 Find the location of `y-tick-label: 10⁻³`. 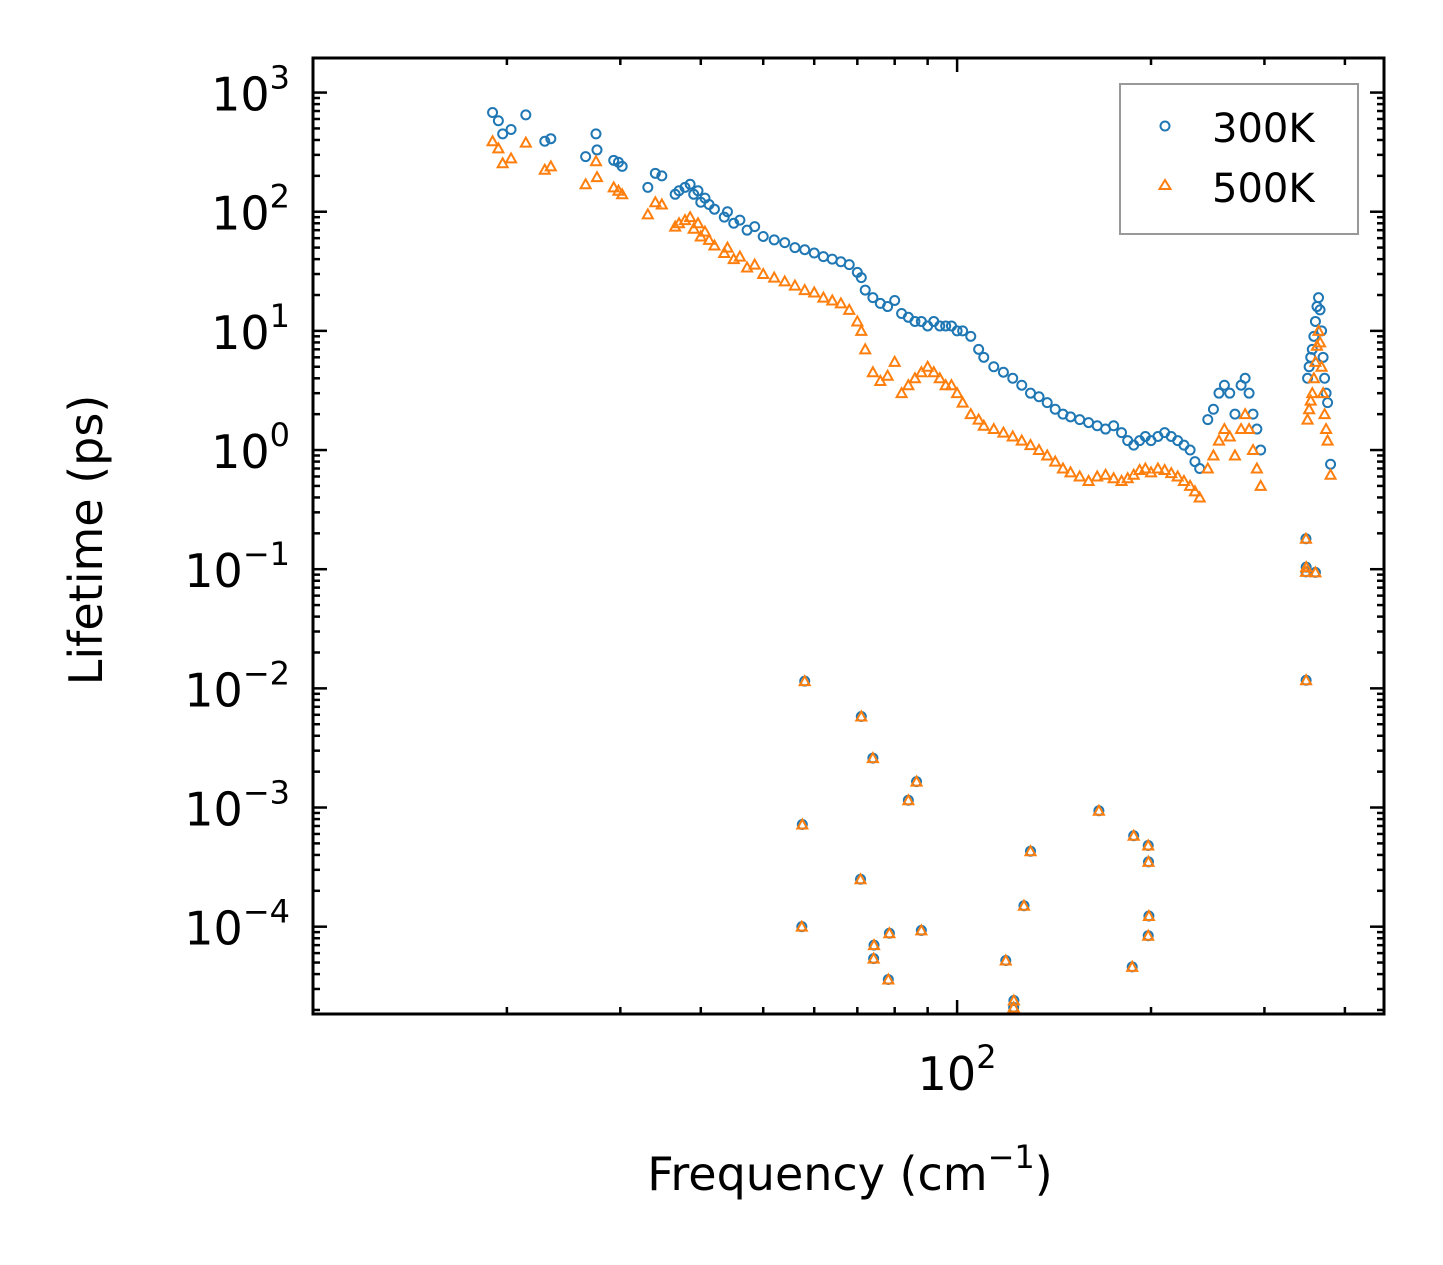

y-tick-label: 10⁻³ is located at coordinates (237, 805).